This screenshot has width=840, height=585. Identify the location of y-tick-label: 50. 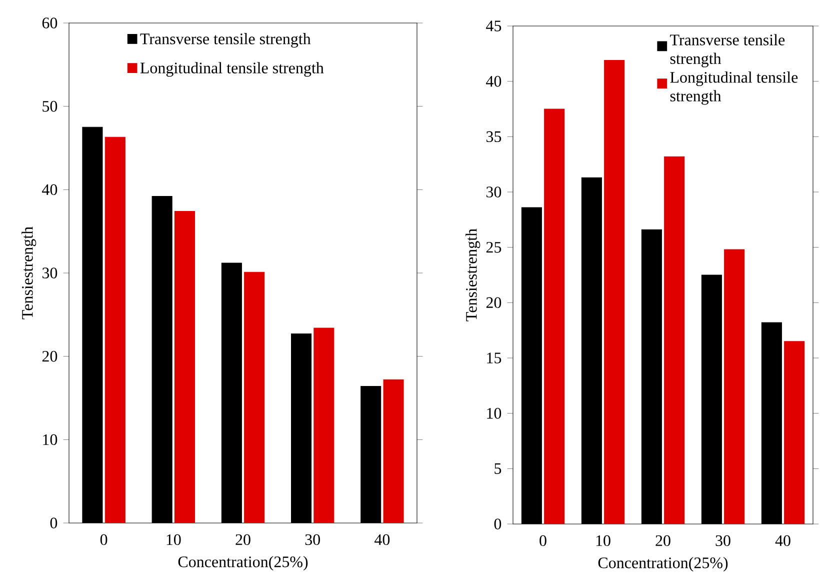
(50, 106).